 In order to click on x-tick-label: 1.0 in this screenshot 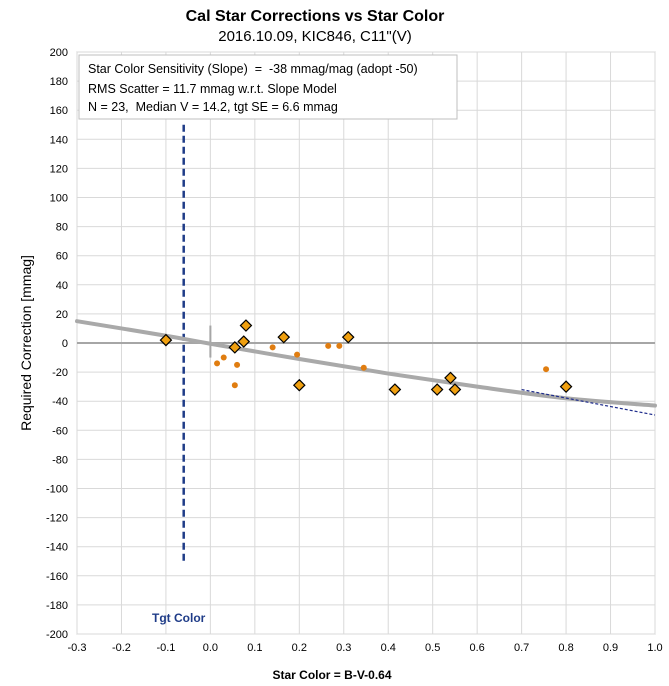, I will do `click(654, 648)`.